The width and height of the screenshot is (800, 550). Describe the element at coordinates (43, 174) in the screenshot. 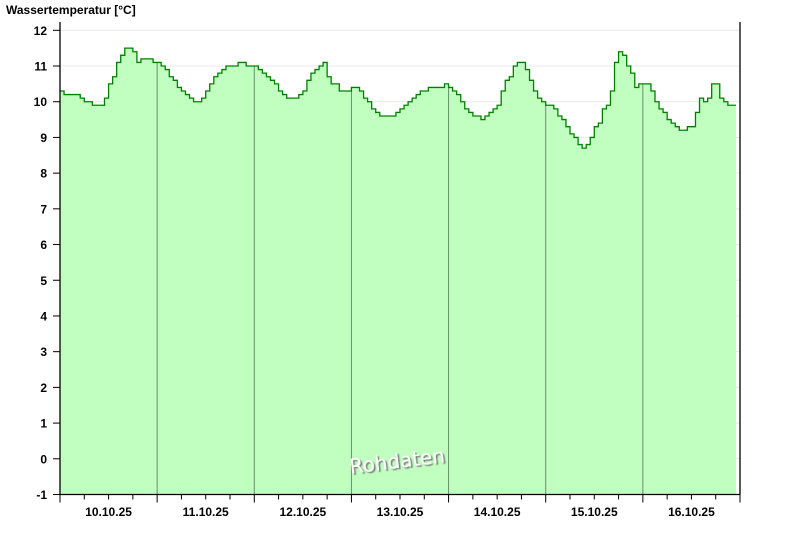

I see `y-tick-label: 8` at that location.